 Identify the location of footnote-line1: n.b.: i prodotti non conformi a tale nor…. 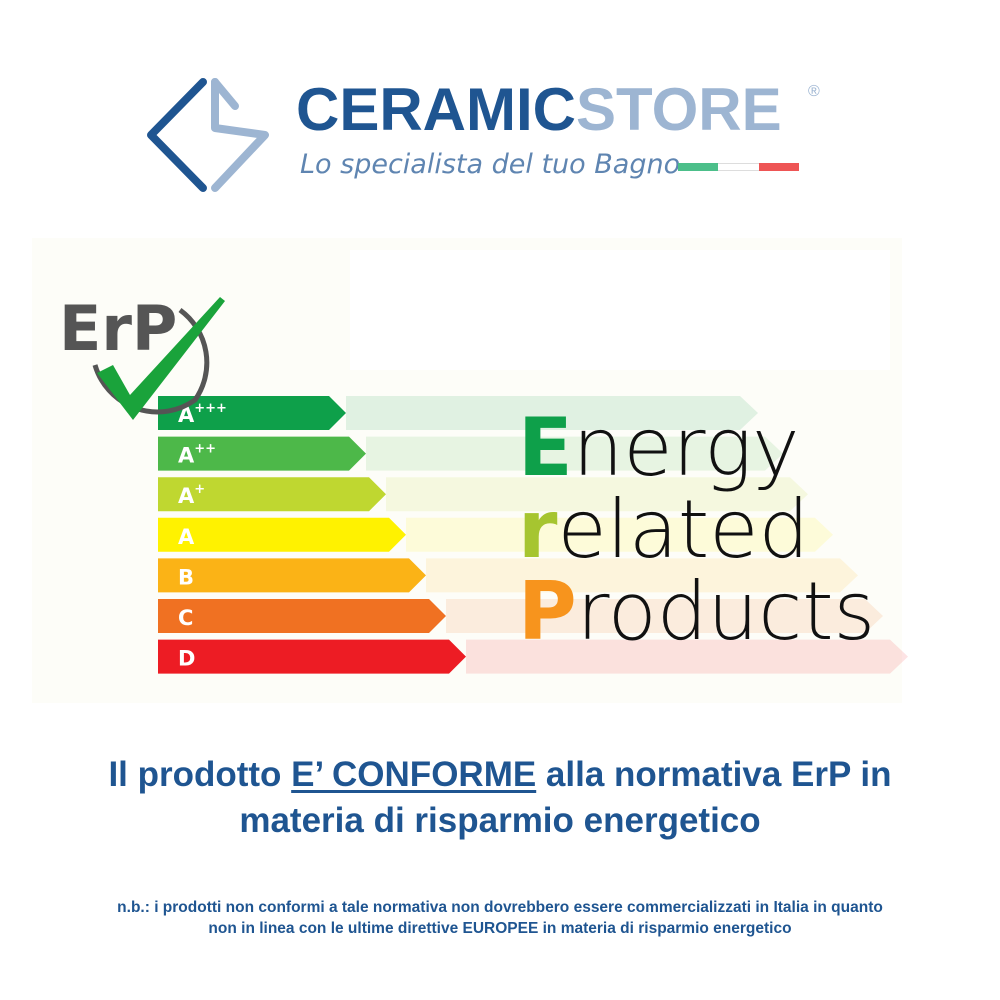
(500, 907).